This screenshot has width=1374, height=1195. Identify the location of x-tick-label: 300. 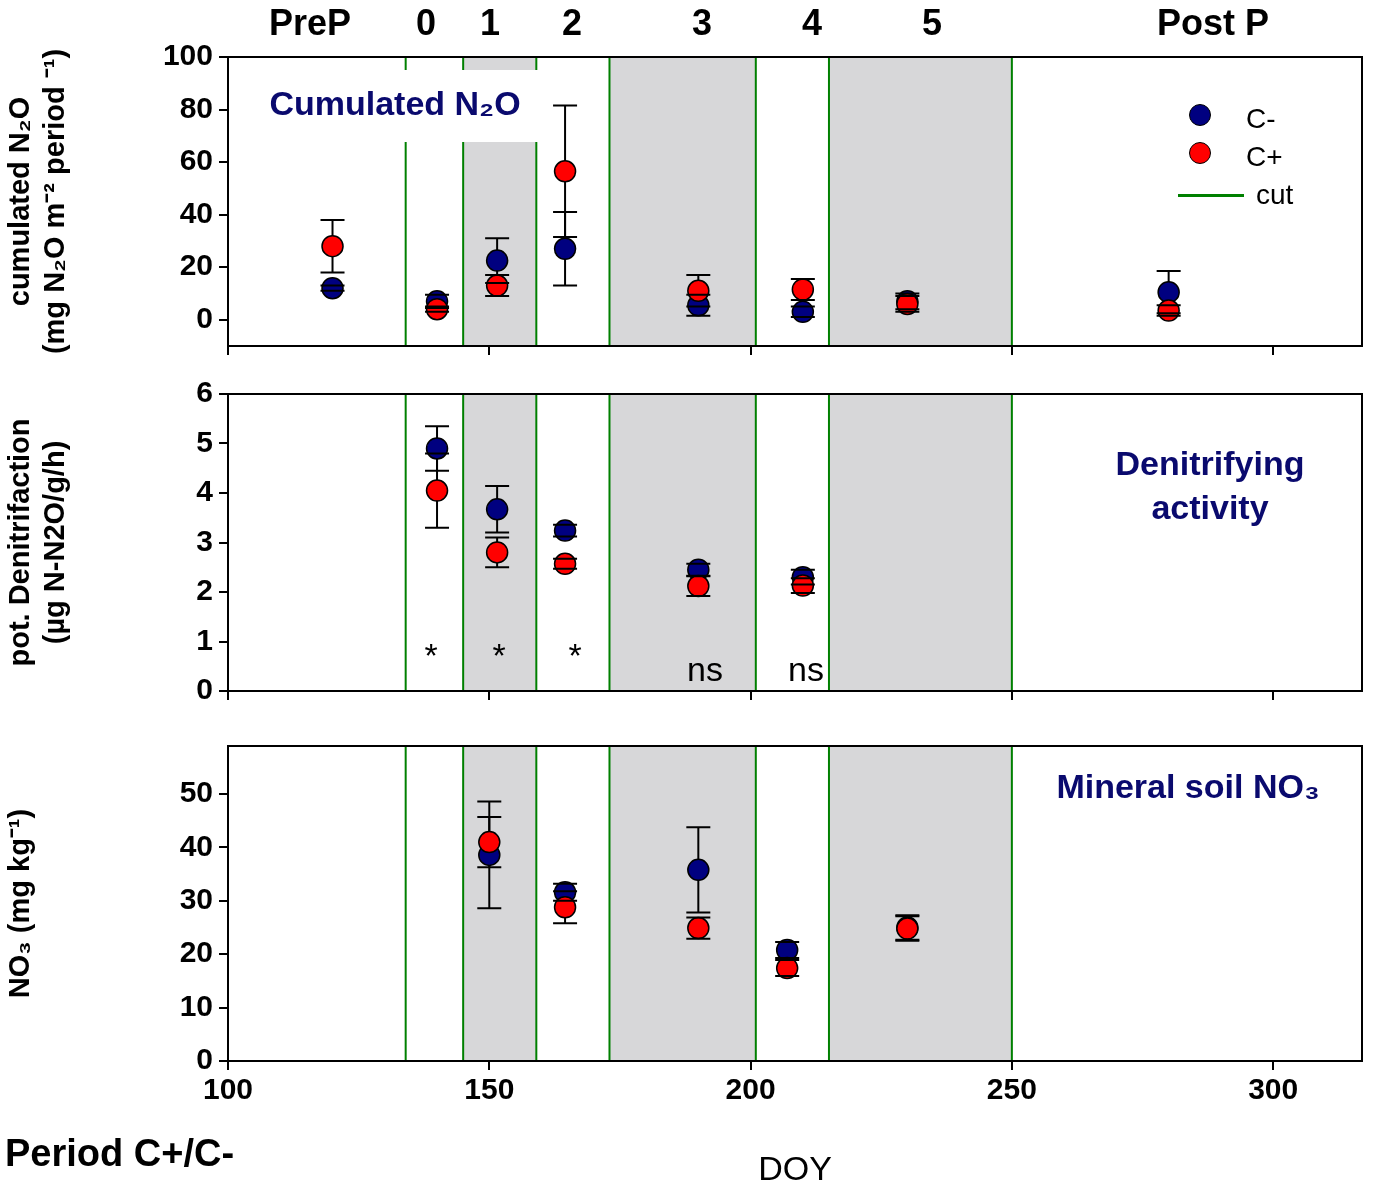
(1273, 1089).